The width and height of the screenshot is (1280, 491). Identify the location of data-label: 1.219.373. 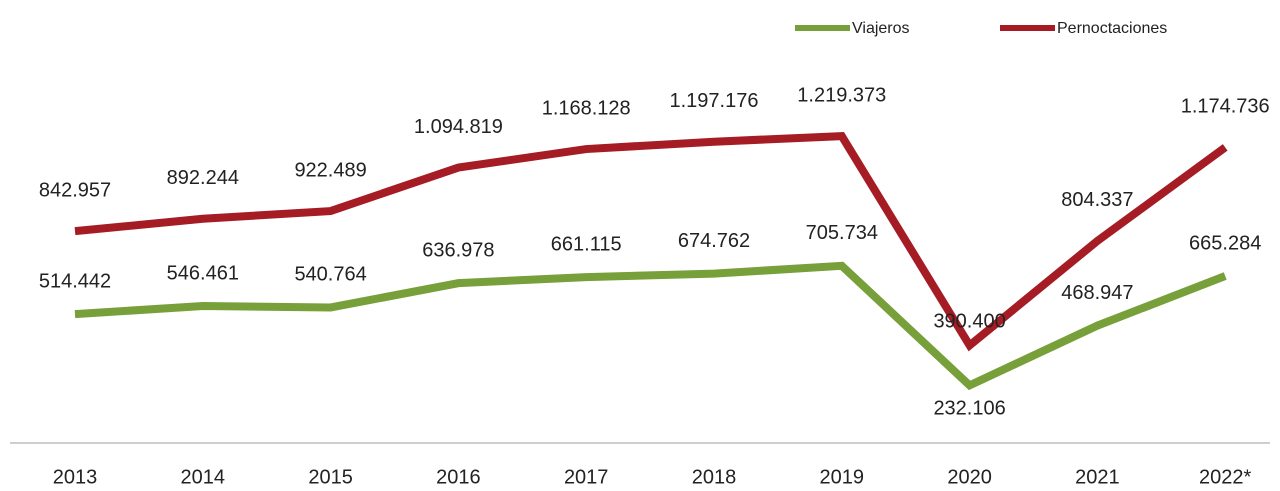
(841, 95).